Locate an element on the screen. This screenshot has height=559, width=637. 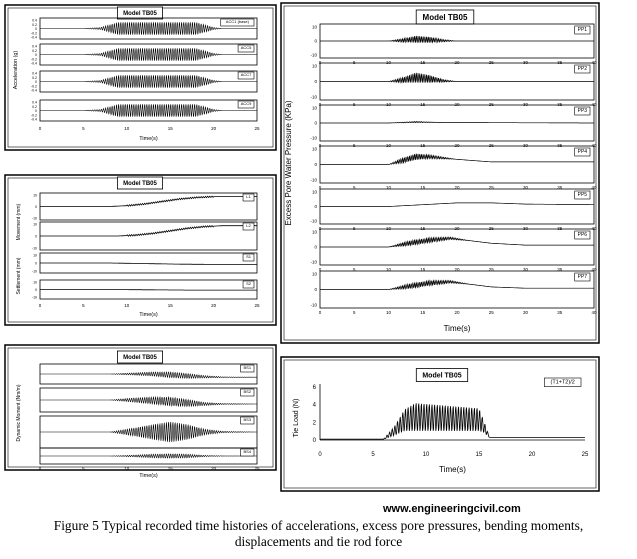
bm-2-legend-box is located at coordinates (247, 420).